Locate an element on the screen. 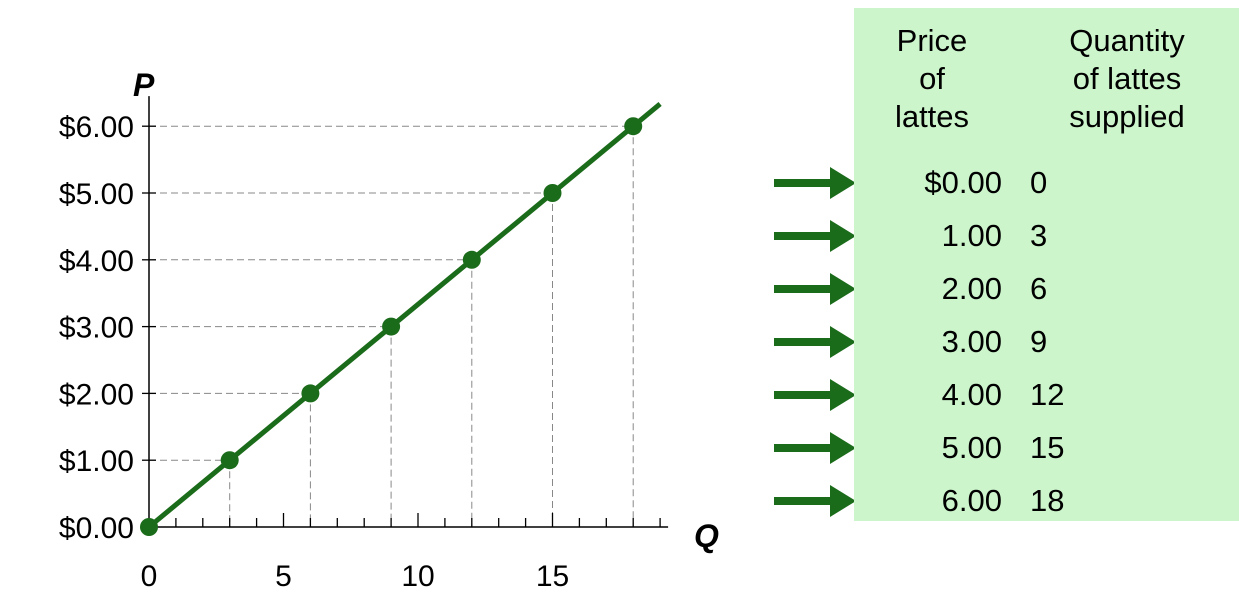 Image resolution: width=1239 pixels, height=593 pixels. y-axis-label: P is located at coordinates (144, 85).